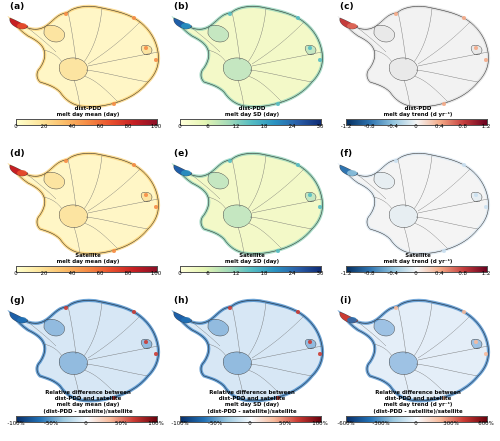  What do you see at coordinates (415, 424) in the screenshot?
I see `colorbar-ticks: -600% -300% 0 300% 600%` at bounding box center [415, 424].